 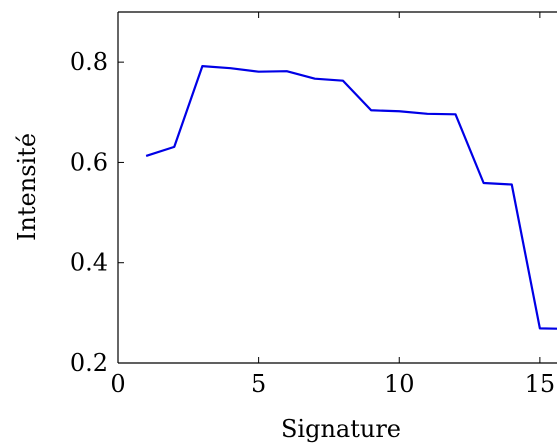 What do you see at coordinates (89, 263) in the screenshot?
I see `y-tick-label: 0.4` at bounding box center [89, 263].